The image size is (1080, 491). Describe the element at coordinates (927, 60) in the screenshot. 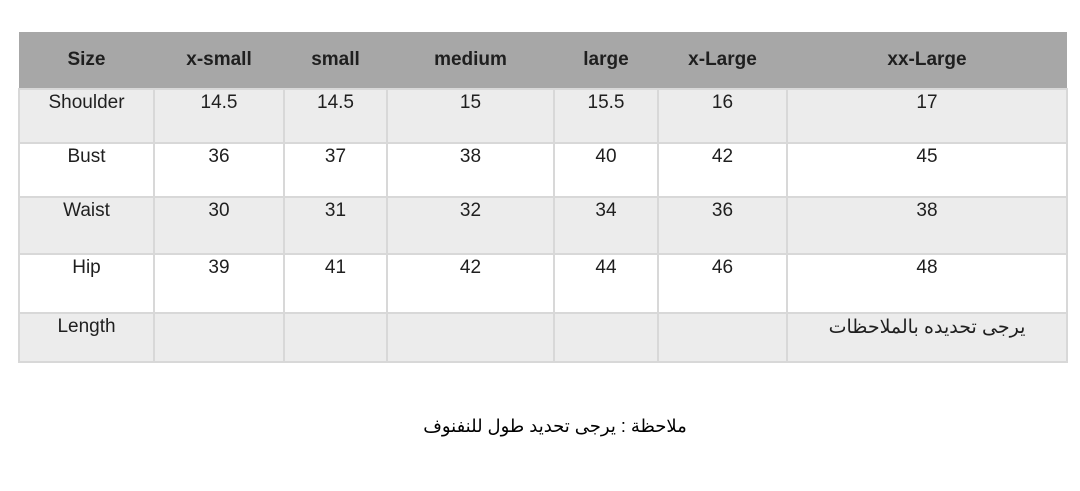

I see `header-cell-xx-large: xx-Large` at that location.